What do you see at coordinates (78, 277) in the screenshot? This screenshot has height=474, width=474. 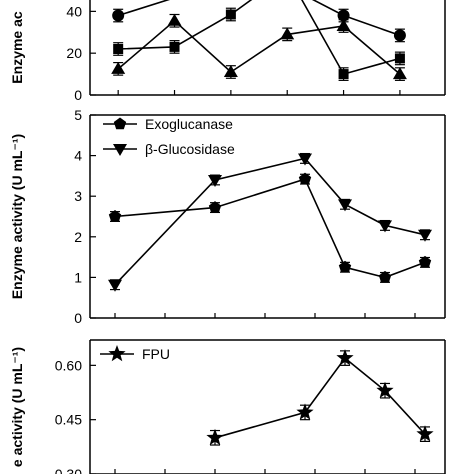 I see `y-tick-label: 1` at bounding box center [78, 277].